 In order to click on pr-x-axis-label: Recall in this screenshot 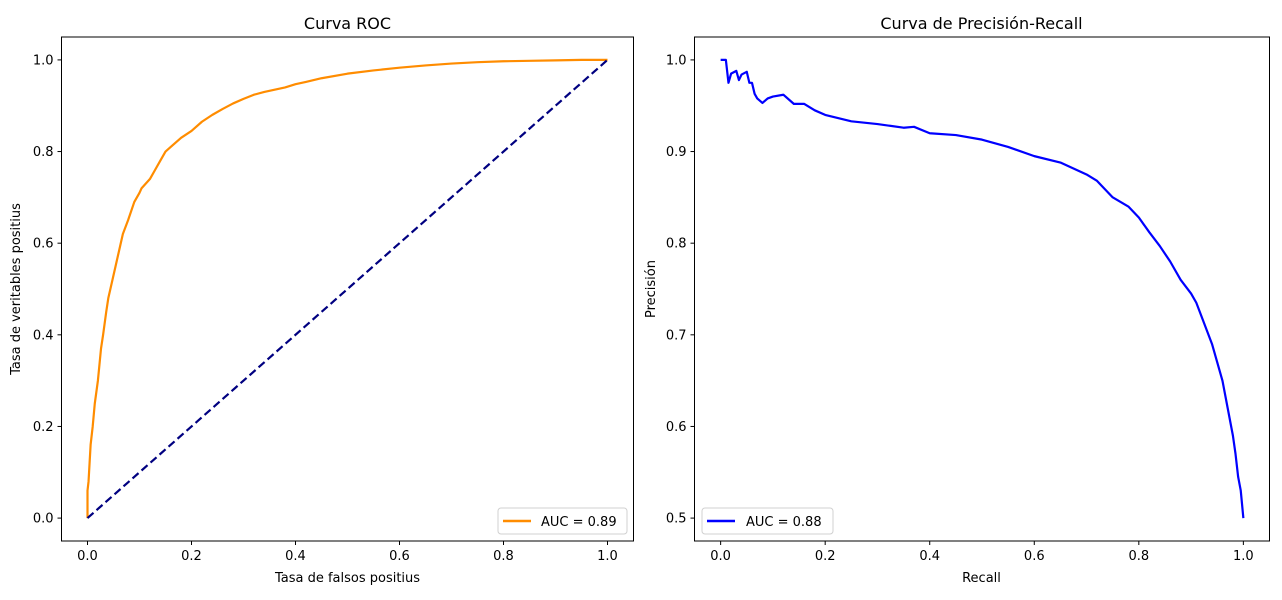, I will do `click(981, 578)`.